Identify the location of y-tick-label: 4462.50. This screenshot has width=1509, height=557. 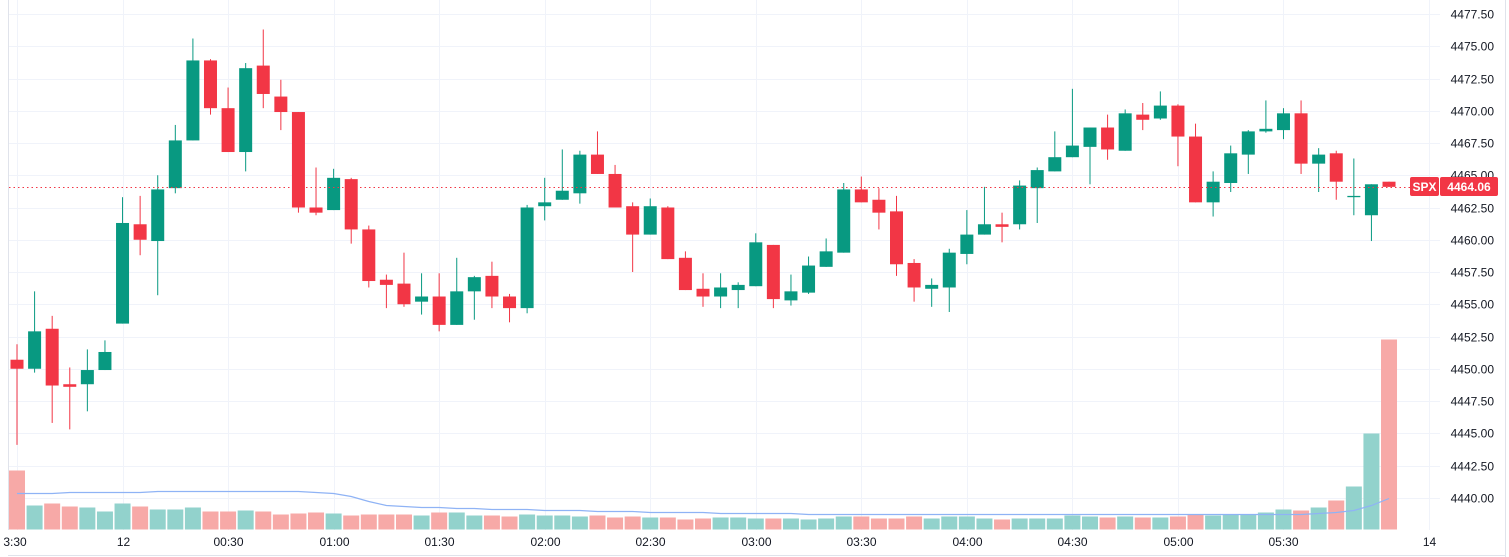
(1473, 209).